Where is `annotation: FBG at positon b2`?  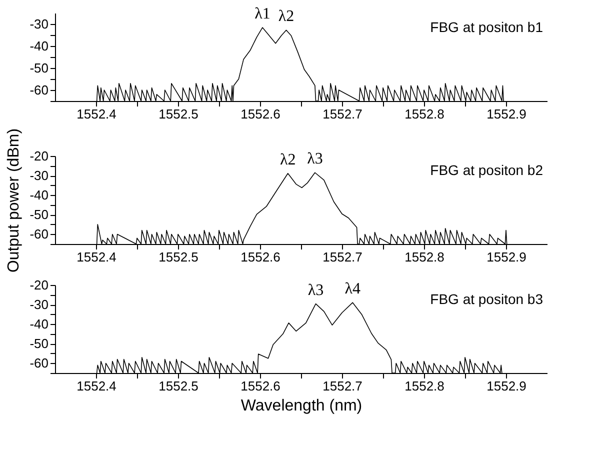 annotation: FBG at positon b2 is located at coordinates (487, 170).